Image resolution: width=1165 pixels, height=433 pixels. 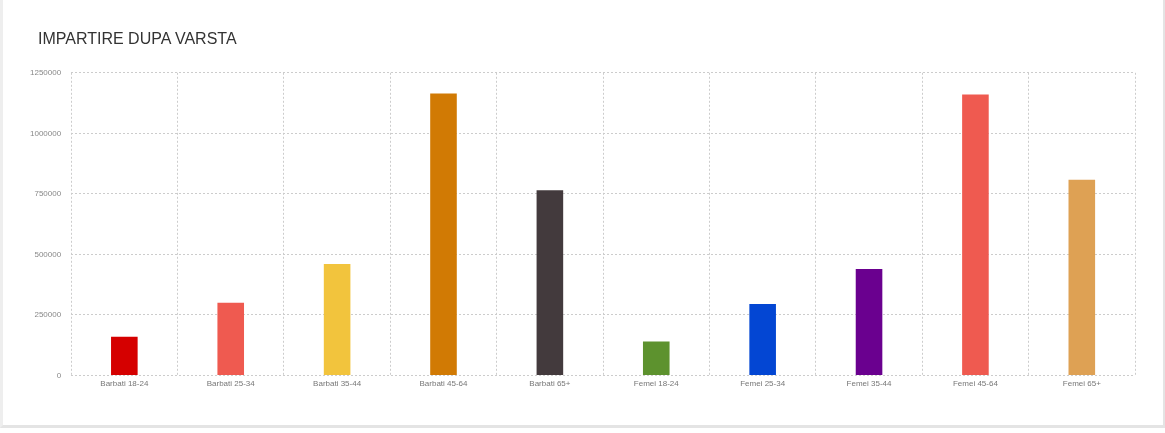 What do you see at coordinates (869, 384) in the screenshot?
I see `x-tick-label: Femei 35-44` at bounding box center [869, 384].